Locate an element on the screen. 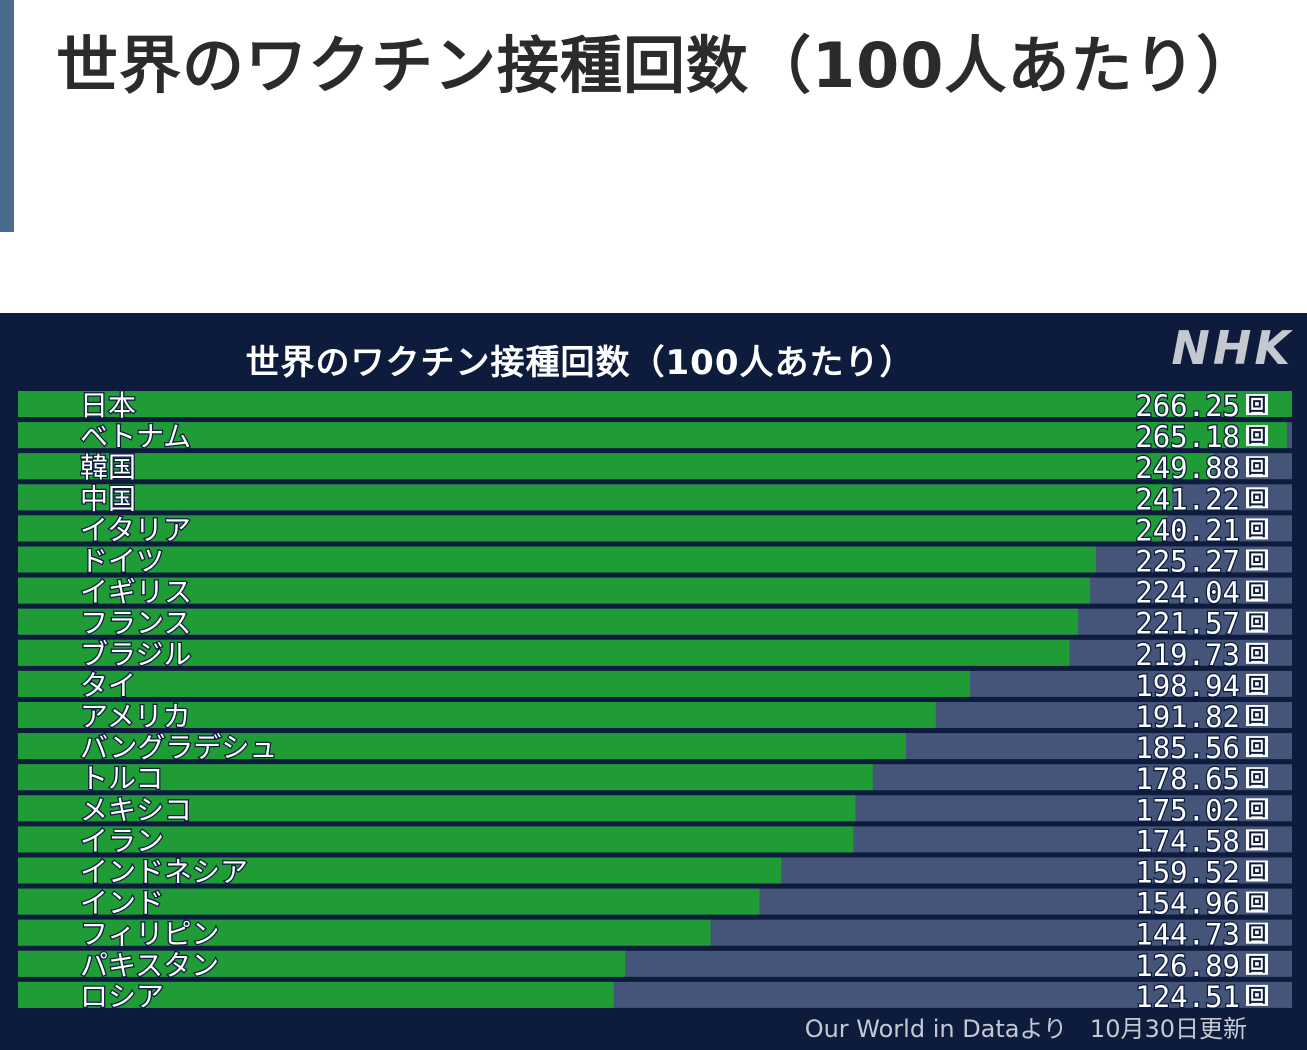 Image resolution: width=1307 pixels, height=1050 pixels. updated-label: 10月30日更新 is located at coordinates (1168, 1029).